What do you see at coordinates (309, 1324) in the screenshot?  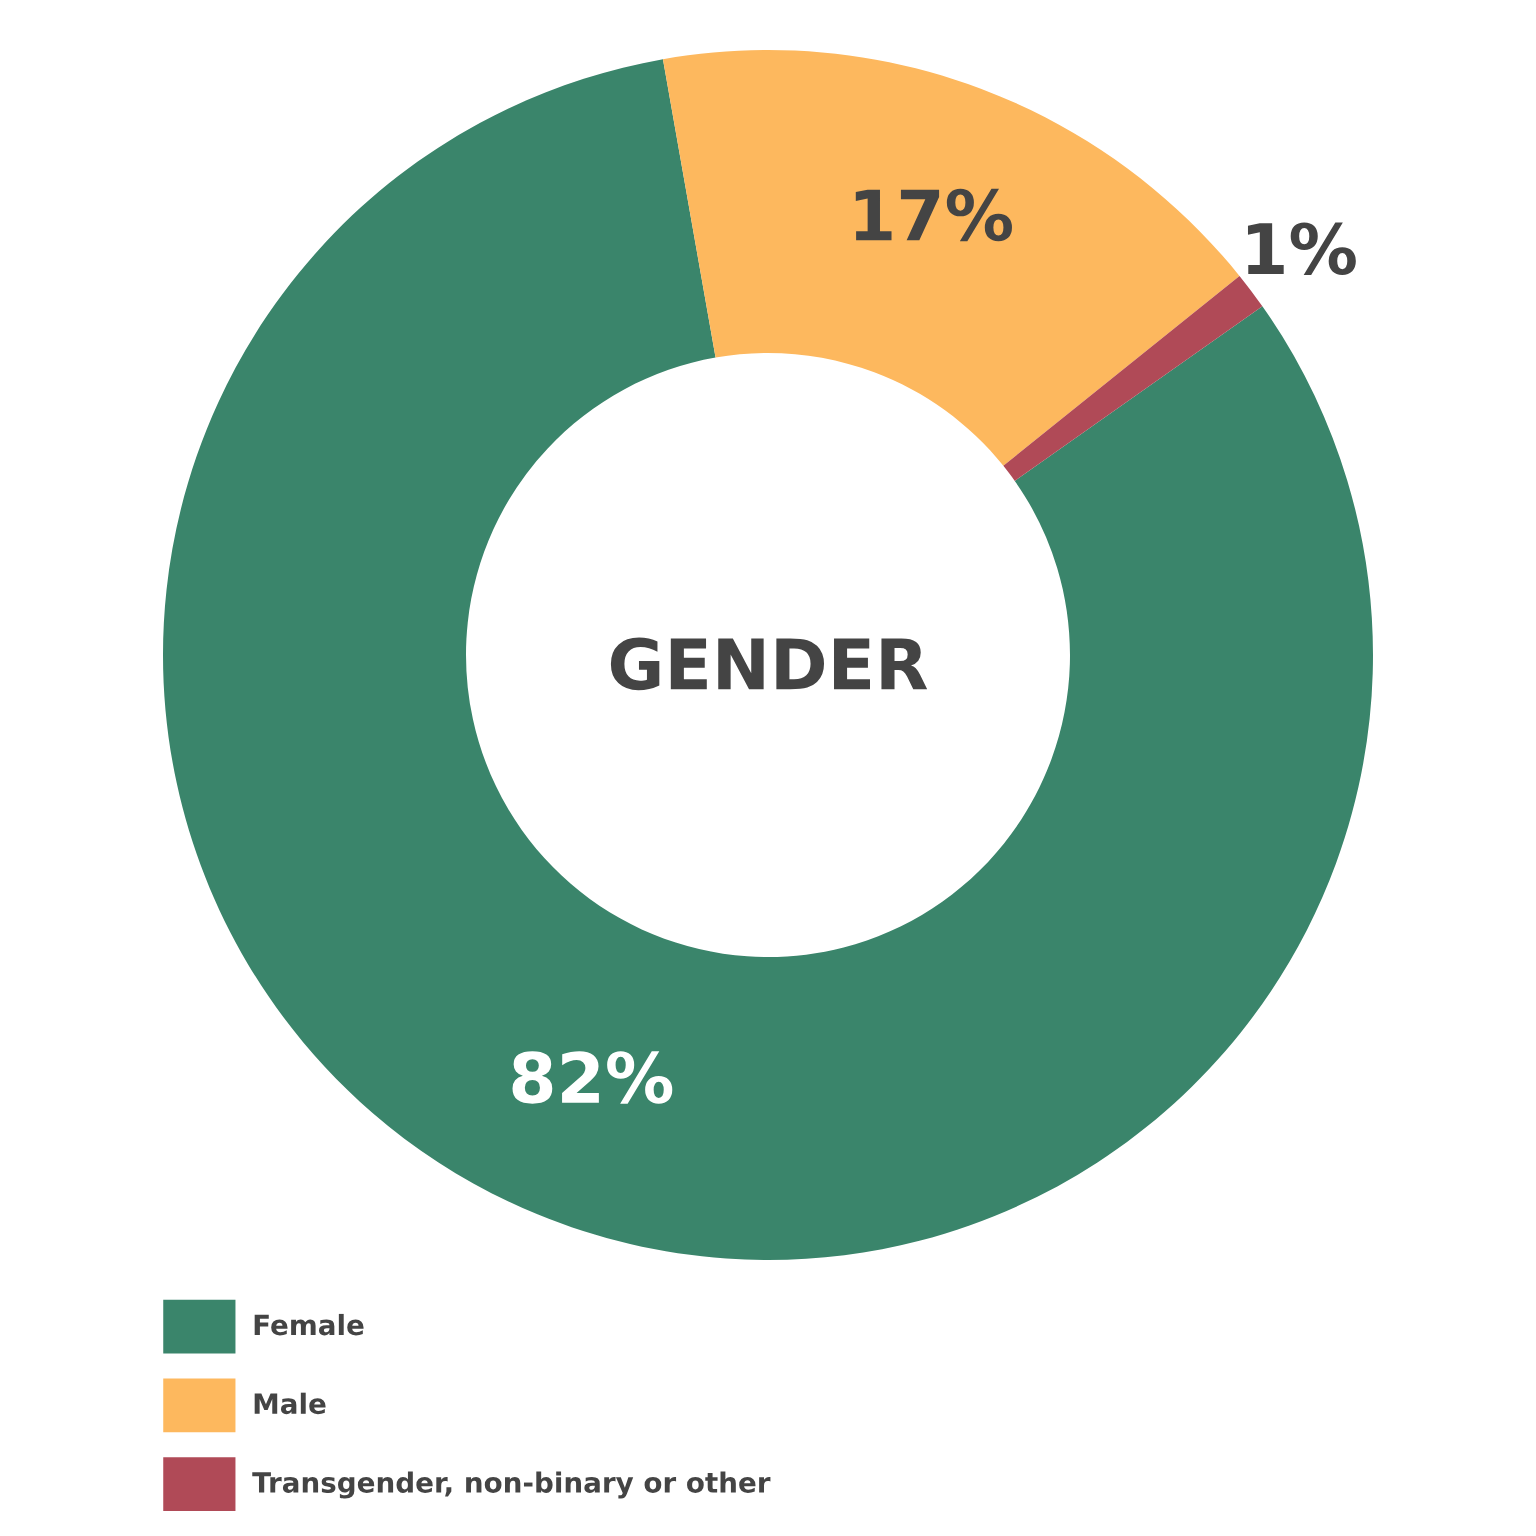 I see `legend-label: Female` at bounding box center [309, 1324].